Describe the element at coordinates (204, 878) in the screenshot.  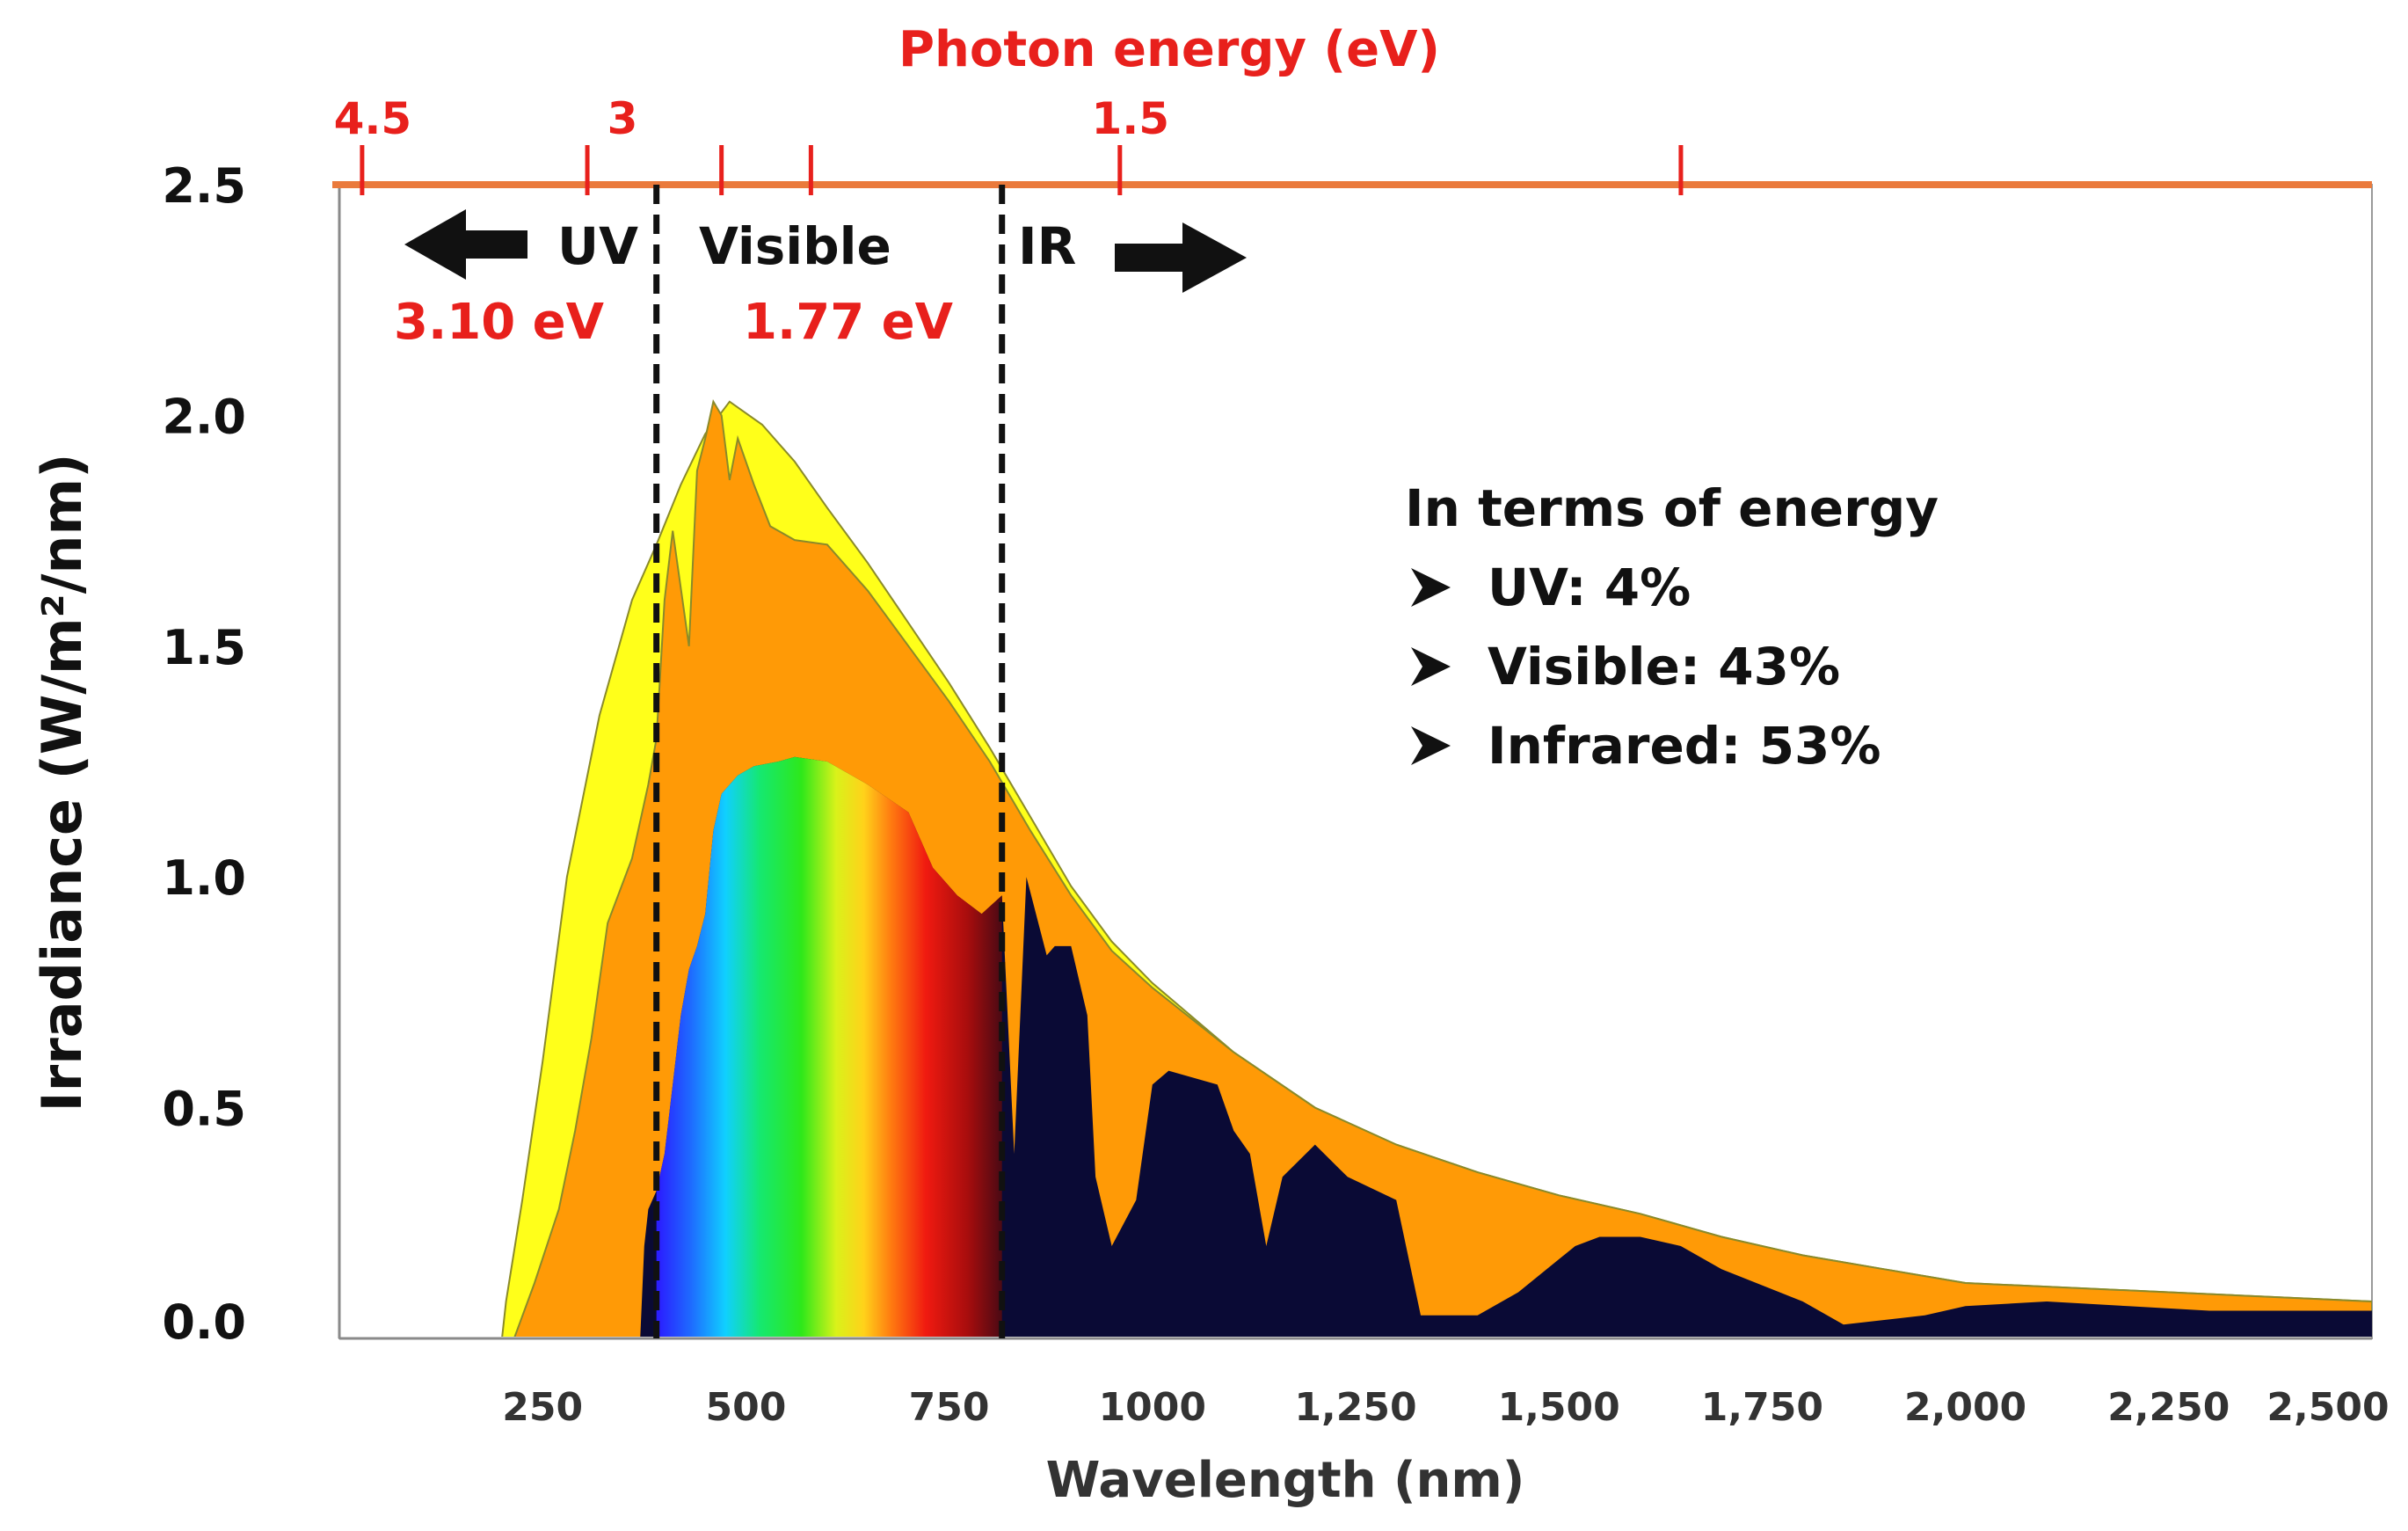
I see `y-tick-label: 1.0` at that location.